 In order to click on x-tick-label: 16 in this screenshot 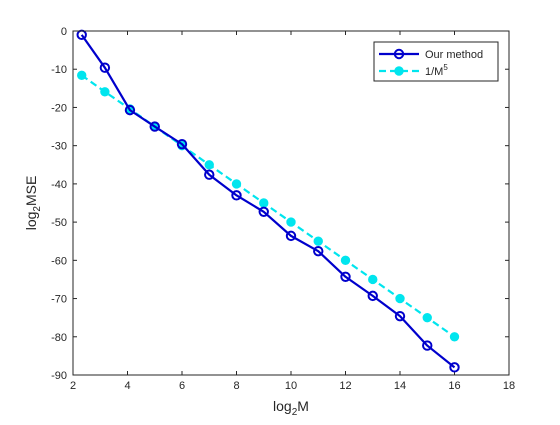, I will do `click(454, 386)`.